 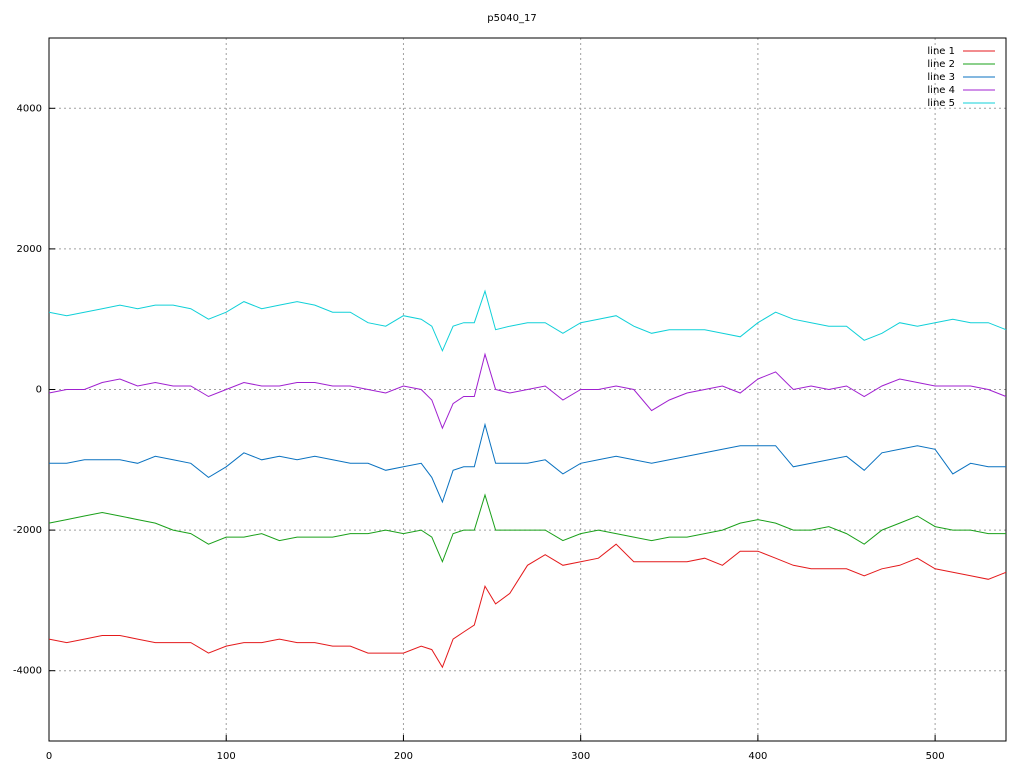 I want to click on y-tick-label: -2000, so click(x=27, y=530).